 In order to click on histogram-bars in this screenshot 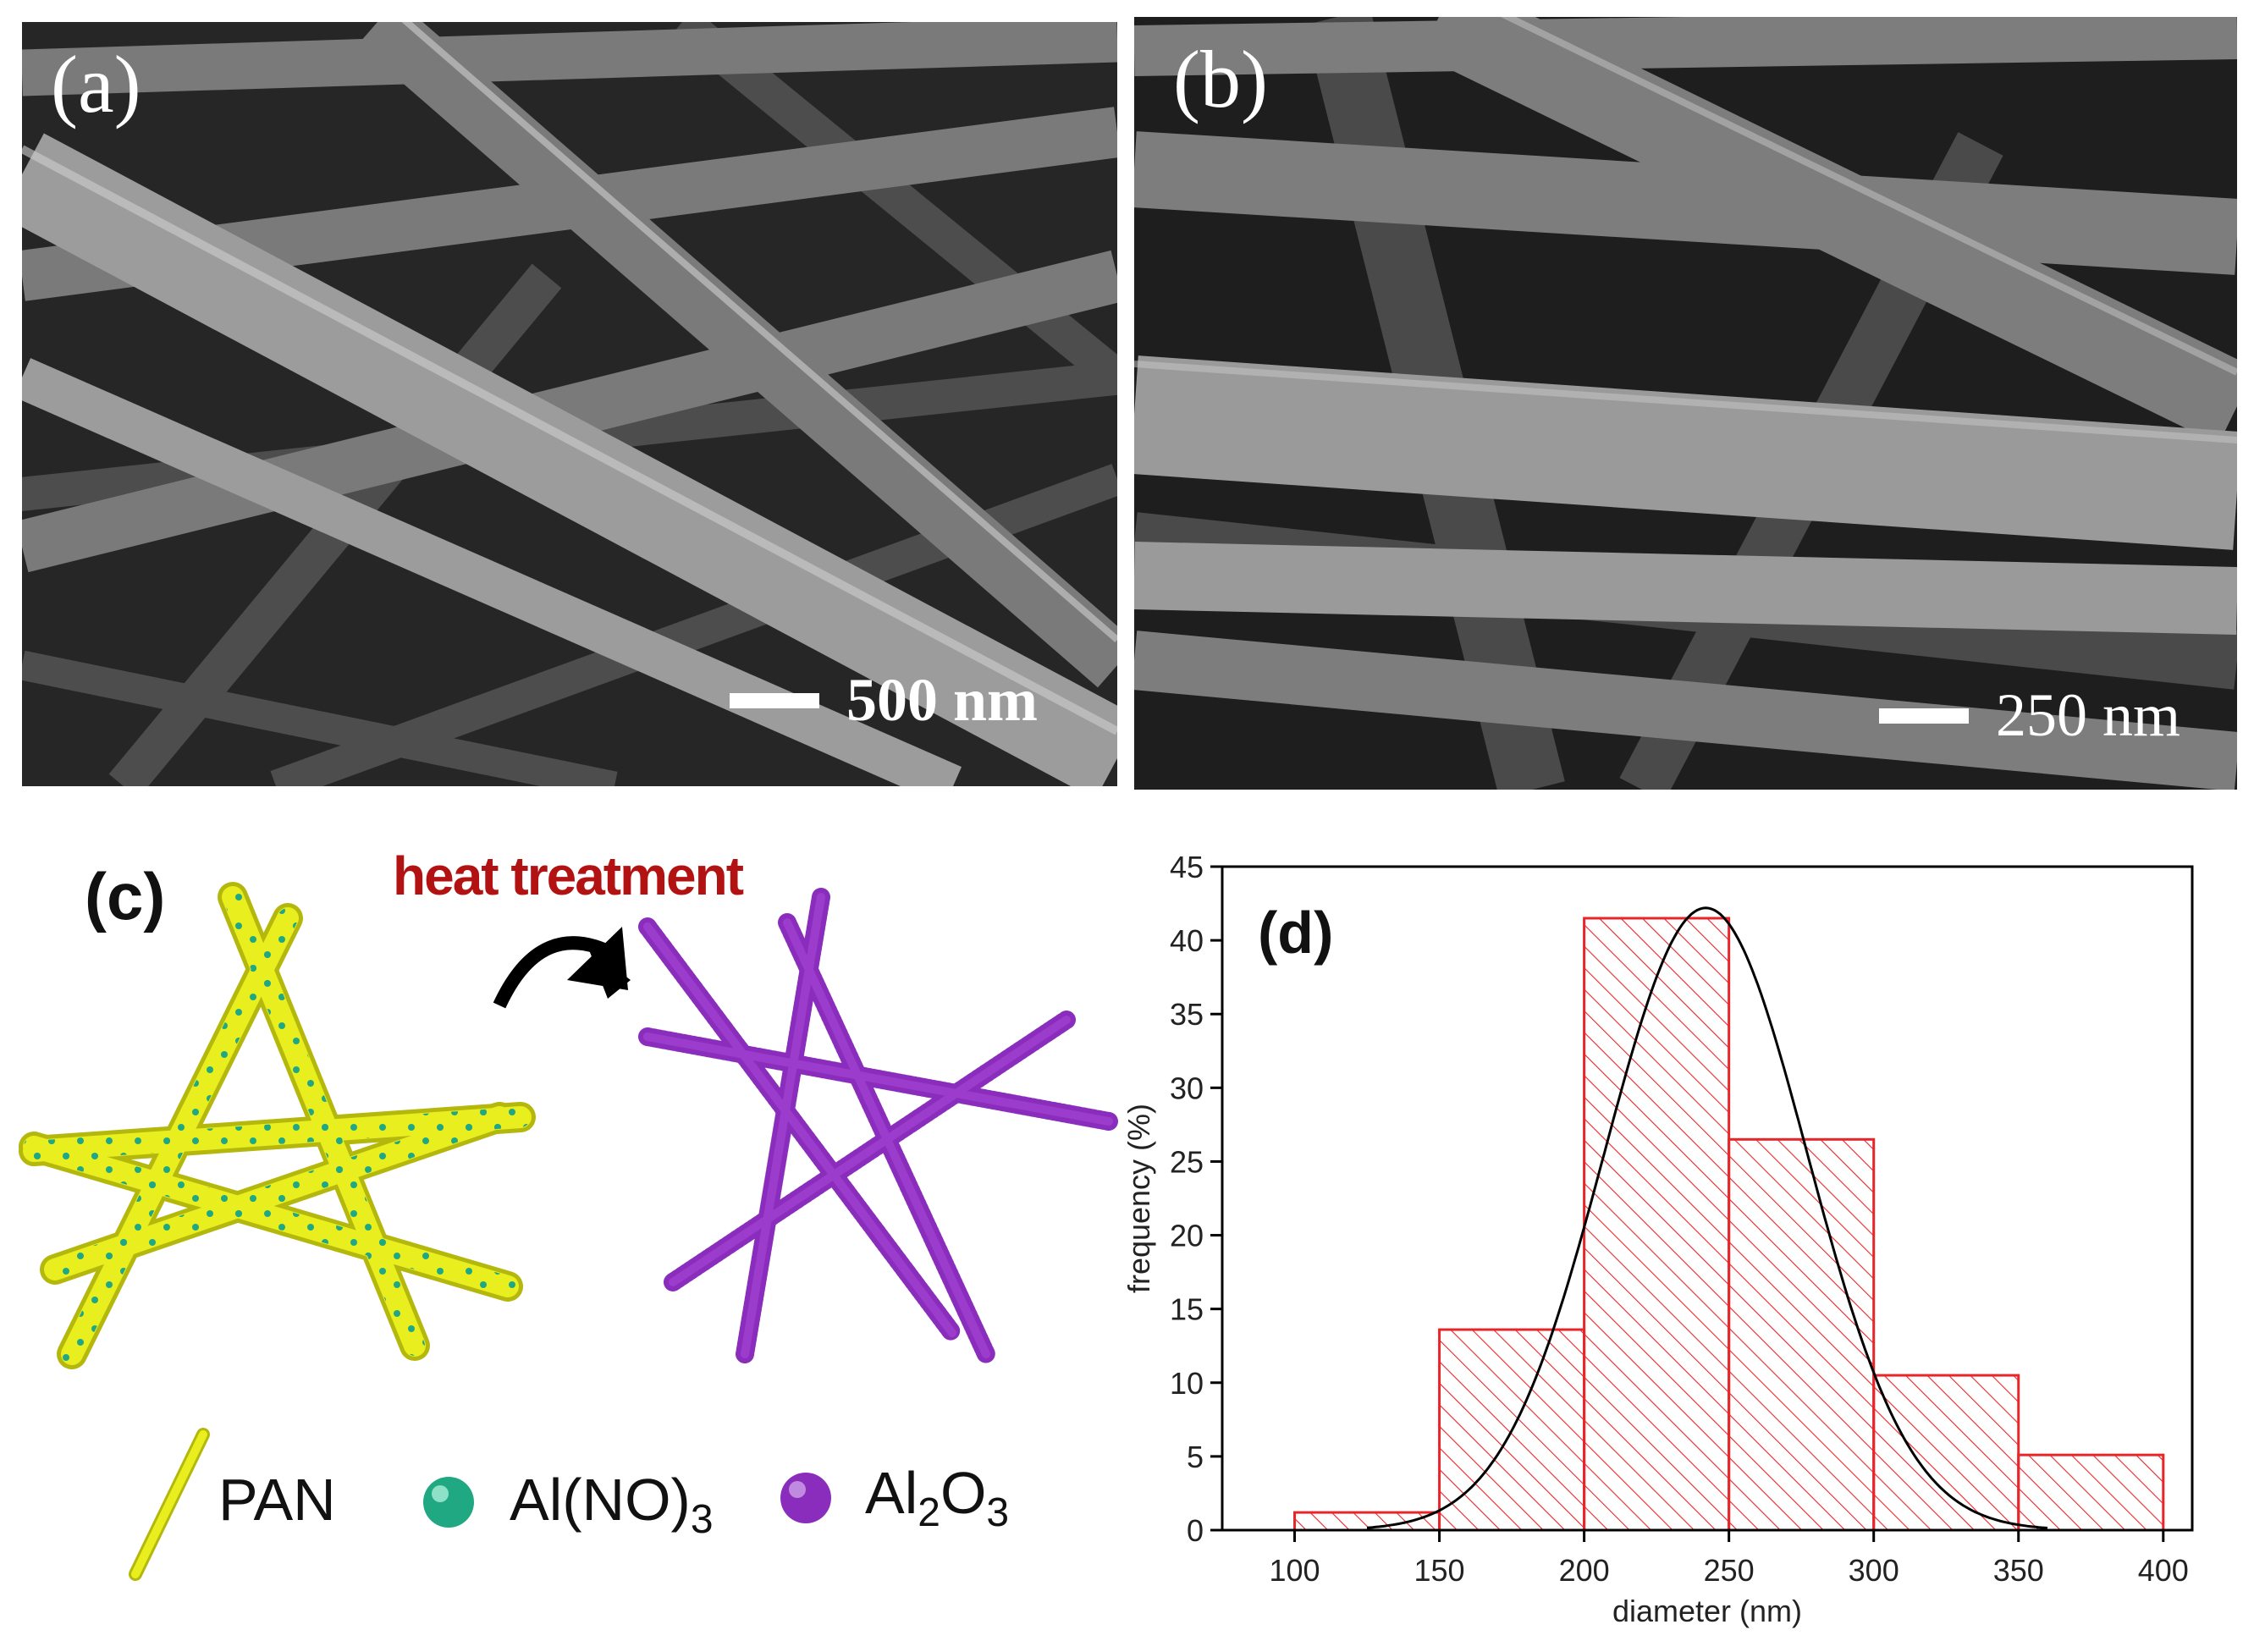, I will do `click(1729, 1224)`.